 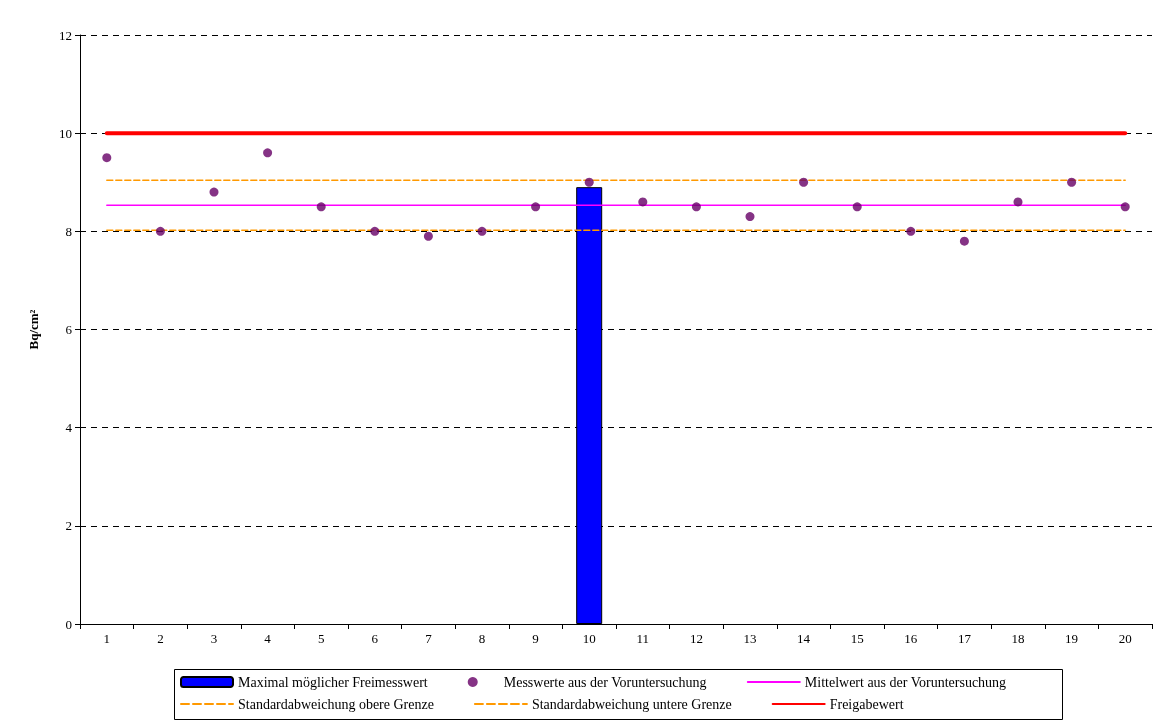 What do you see at coordinates (804, 638) in the screenshot?
I see `x-tick-label: 14` at bounding box center [804, 638].